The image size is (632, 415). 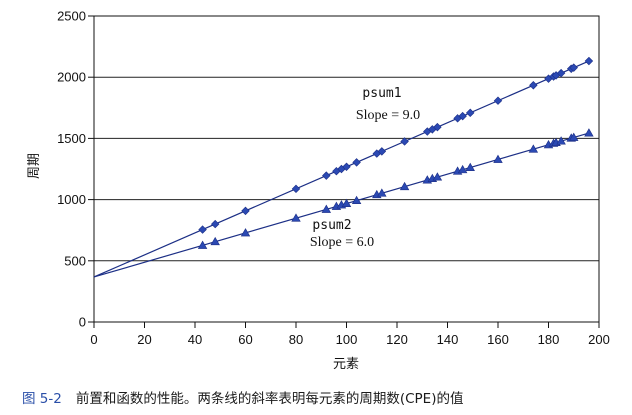 I want to click on figure-number: 图 5-2, so click(x=42, y=399).